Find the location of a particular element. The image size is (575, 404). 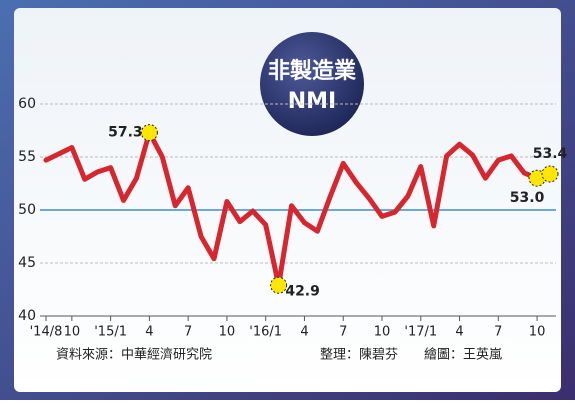

y-tick-label: 55 is located at coordinates (27, 157).